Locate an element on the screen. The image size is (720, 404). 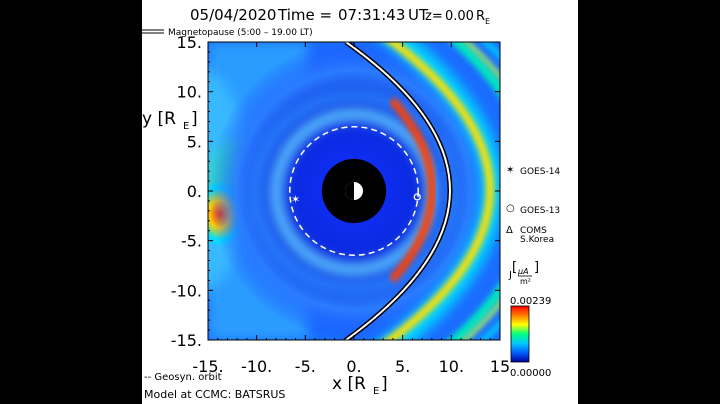
model-credit: Model at CCMC: BATSRUS is located at coordinates (214, 394).